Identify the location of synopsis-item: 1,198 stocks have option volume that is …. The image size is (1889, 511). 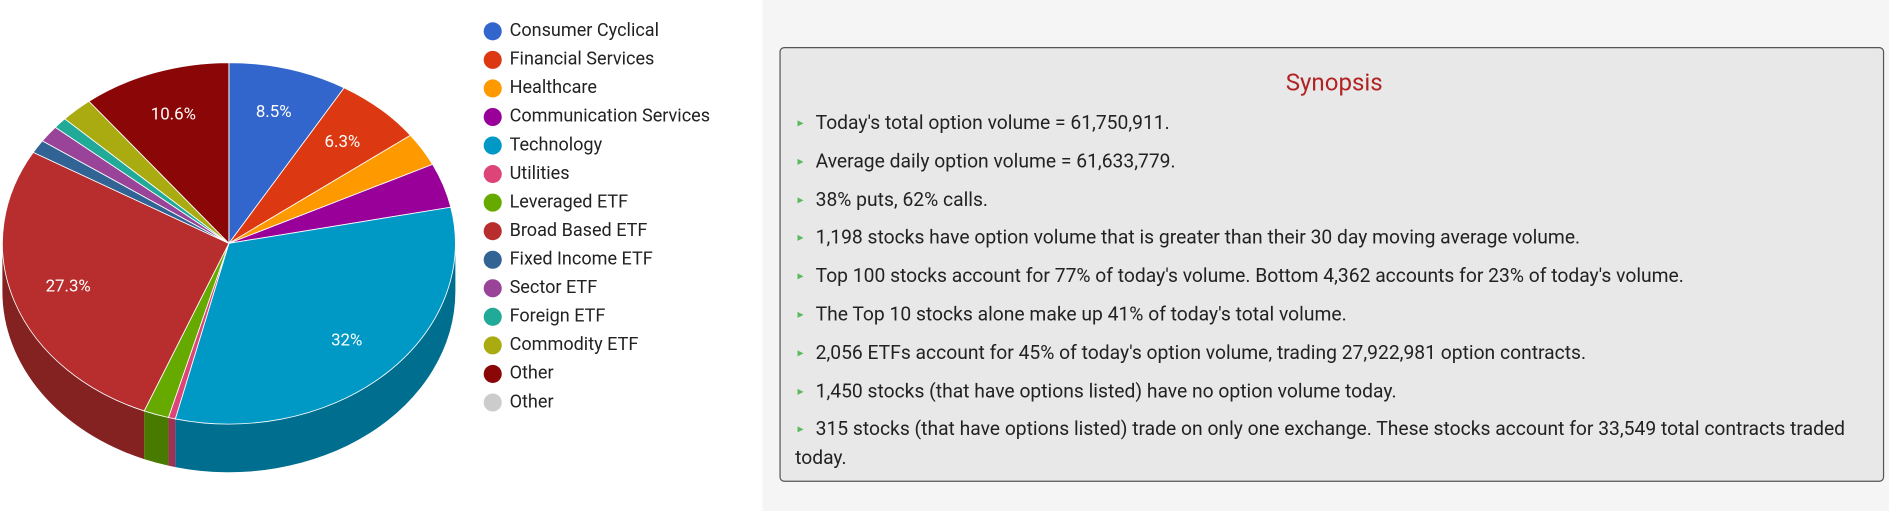
(1334, 237).